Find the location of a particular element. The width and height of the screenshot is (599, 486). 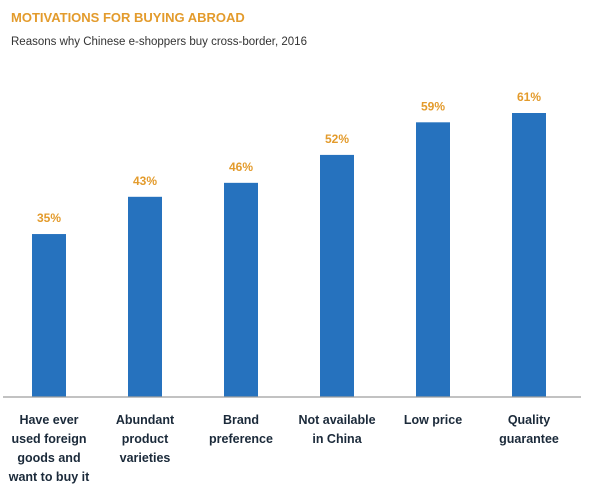

category-label-line: product is located at coordinates (145, 439).